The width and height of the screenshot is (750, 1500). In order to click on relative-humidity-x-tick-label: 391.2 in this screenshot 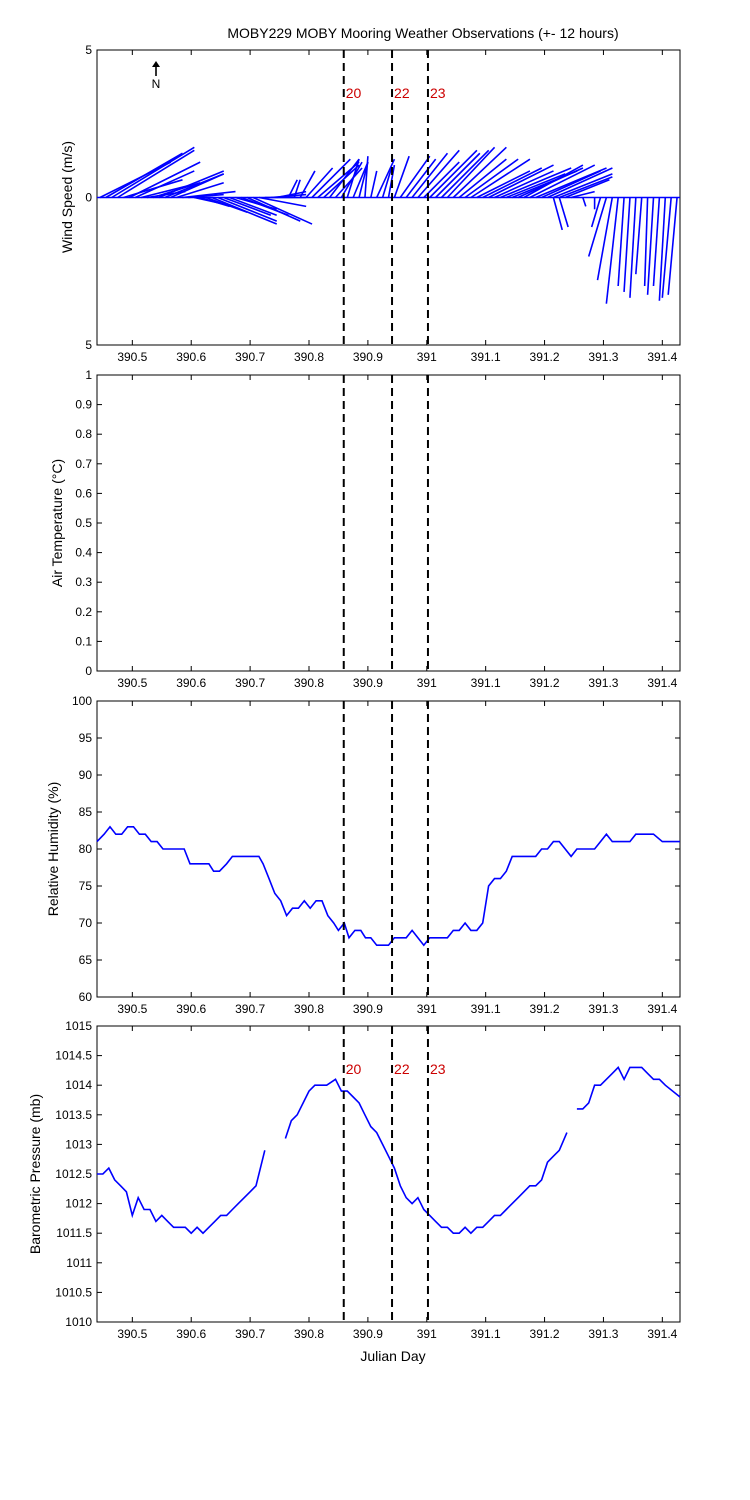, I will do `click(545, 1009)`.